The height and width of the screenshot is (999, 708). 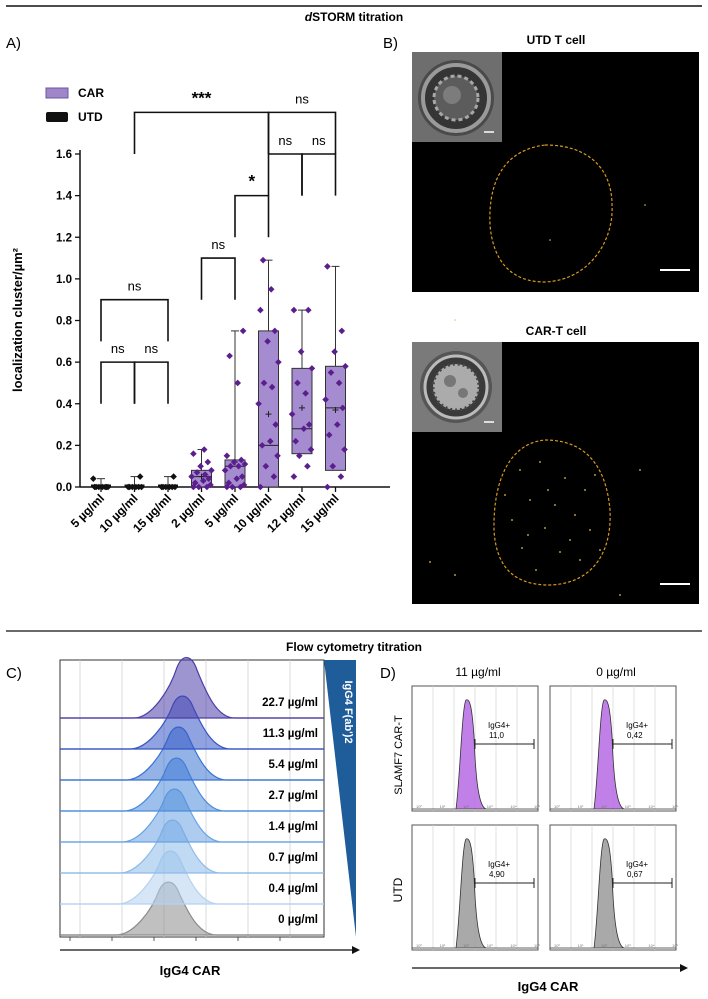 What do you see at coordinates (91, 93) in the screenshot?
I see `legend-car-label: CAR` at bounding box center [91, 93].